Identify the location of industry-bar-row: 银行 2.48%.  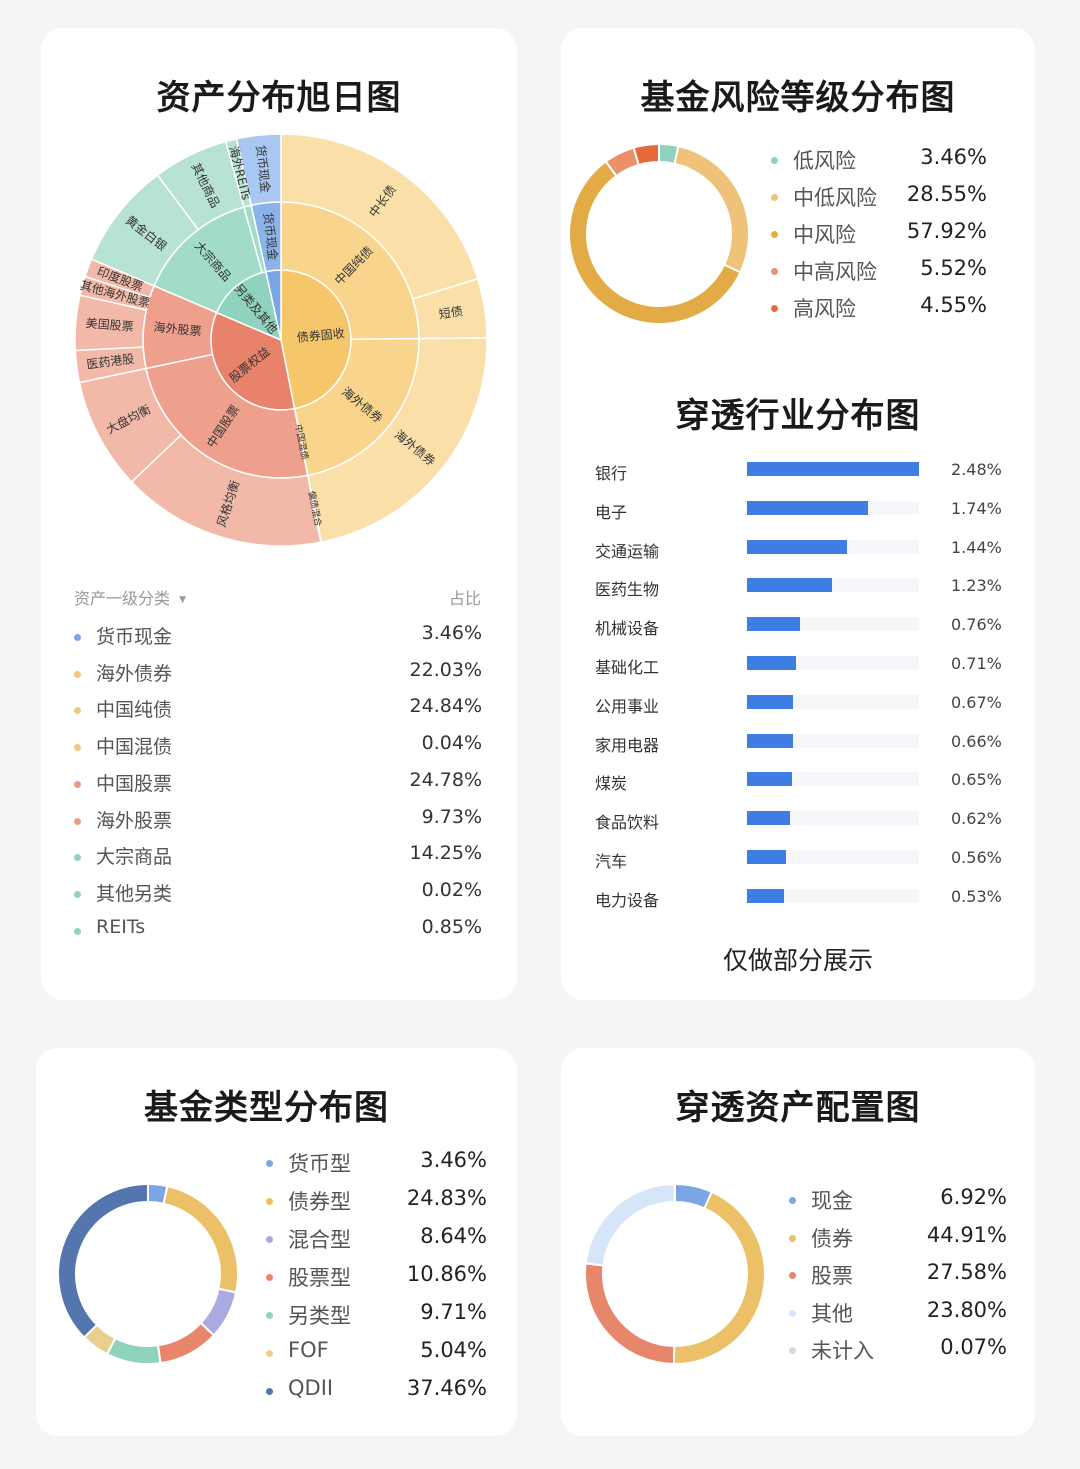
(800, 473).